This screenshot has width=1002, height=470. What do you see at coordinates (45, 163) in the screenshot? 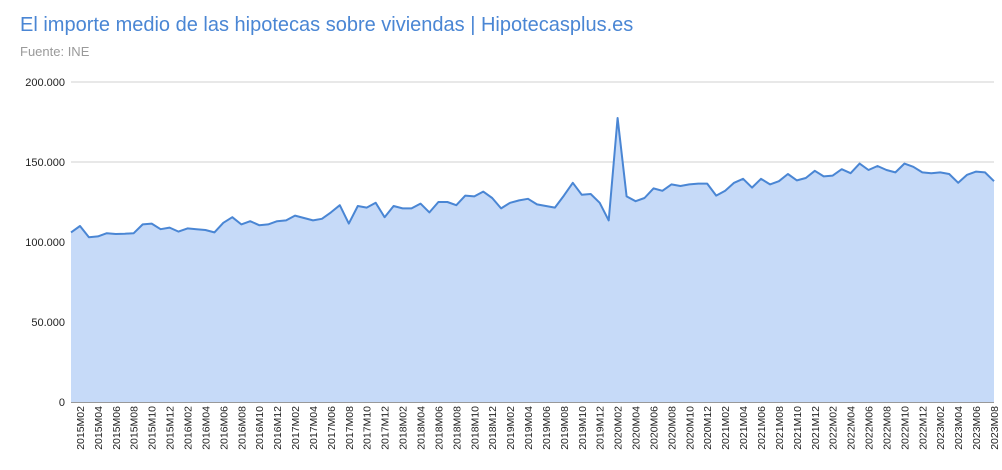
I see `y-tick-label: 150.000` at bounding box center [45, 163].